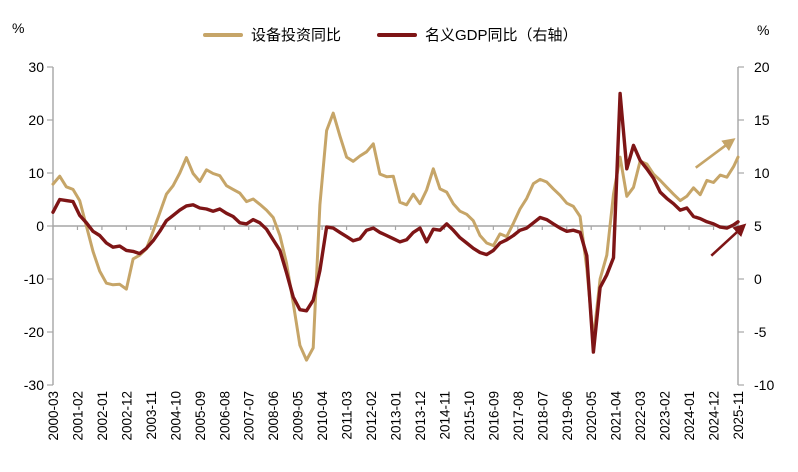 This screenshot has height=472, width=798. What do you see at coordinates (36, 120) in the screenshot?
I see `y-tick-label-left: 20` at bounding box center [36, 120].